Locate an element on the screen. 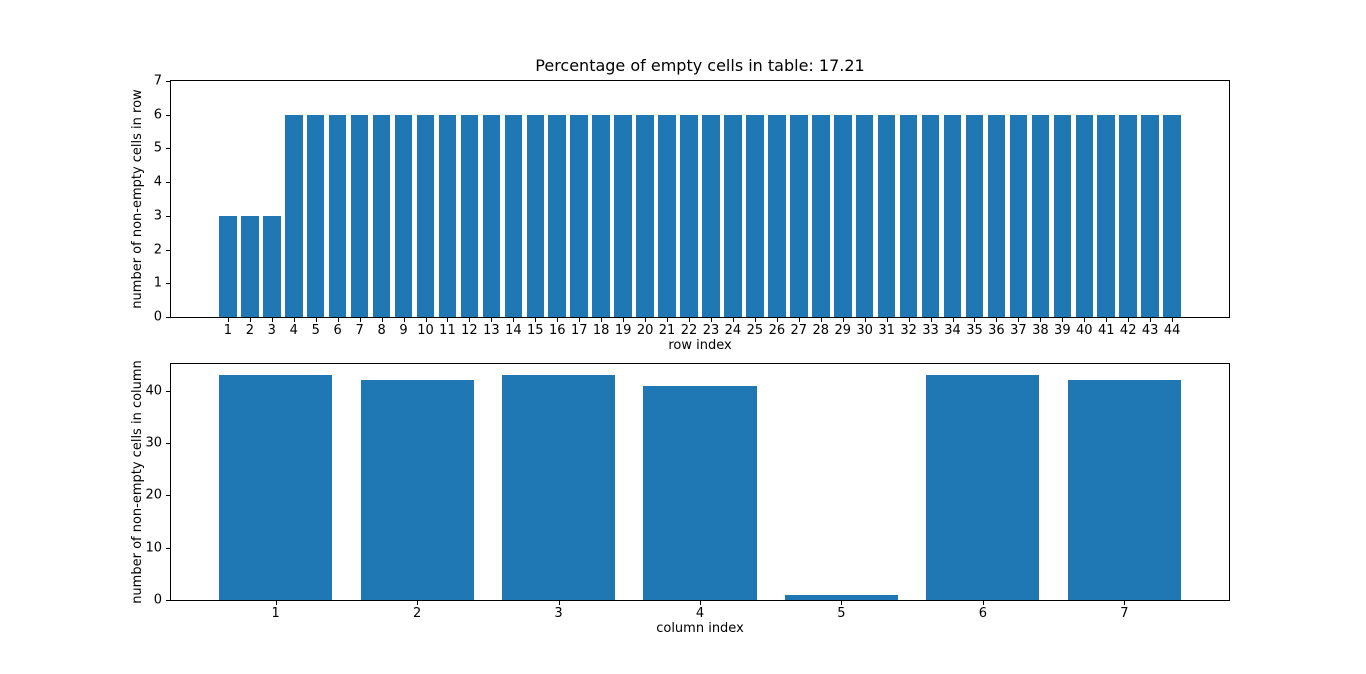  y-tick-label: 4 is located at coordinates (157, 182).